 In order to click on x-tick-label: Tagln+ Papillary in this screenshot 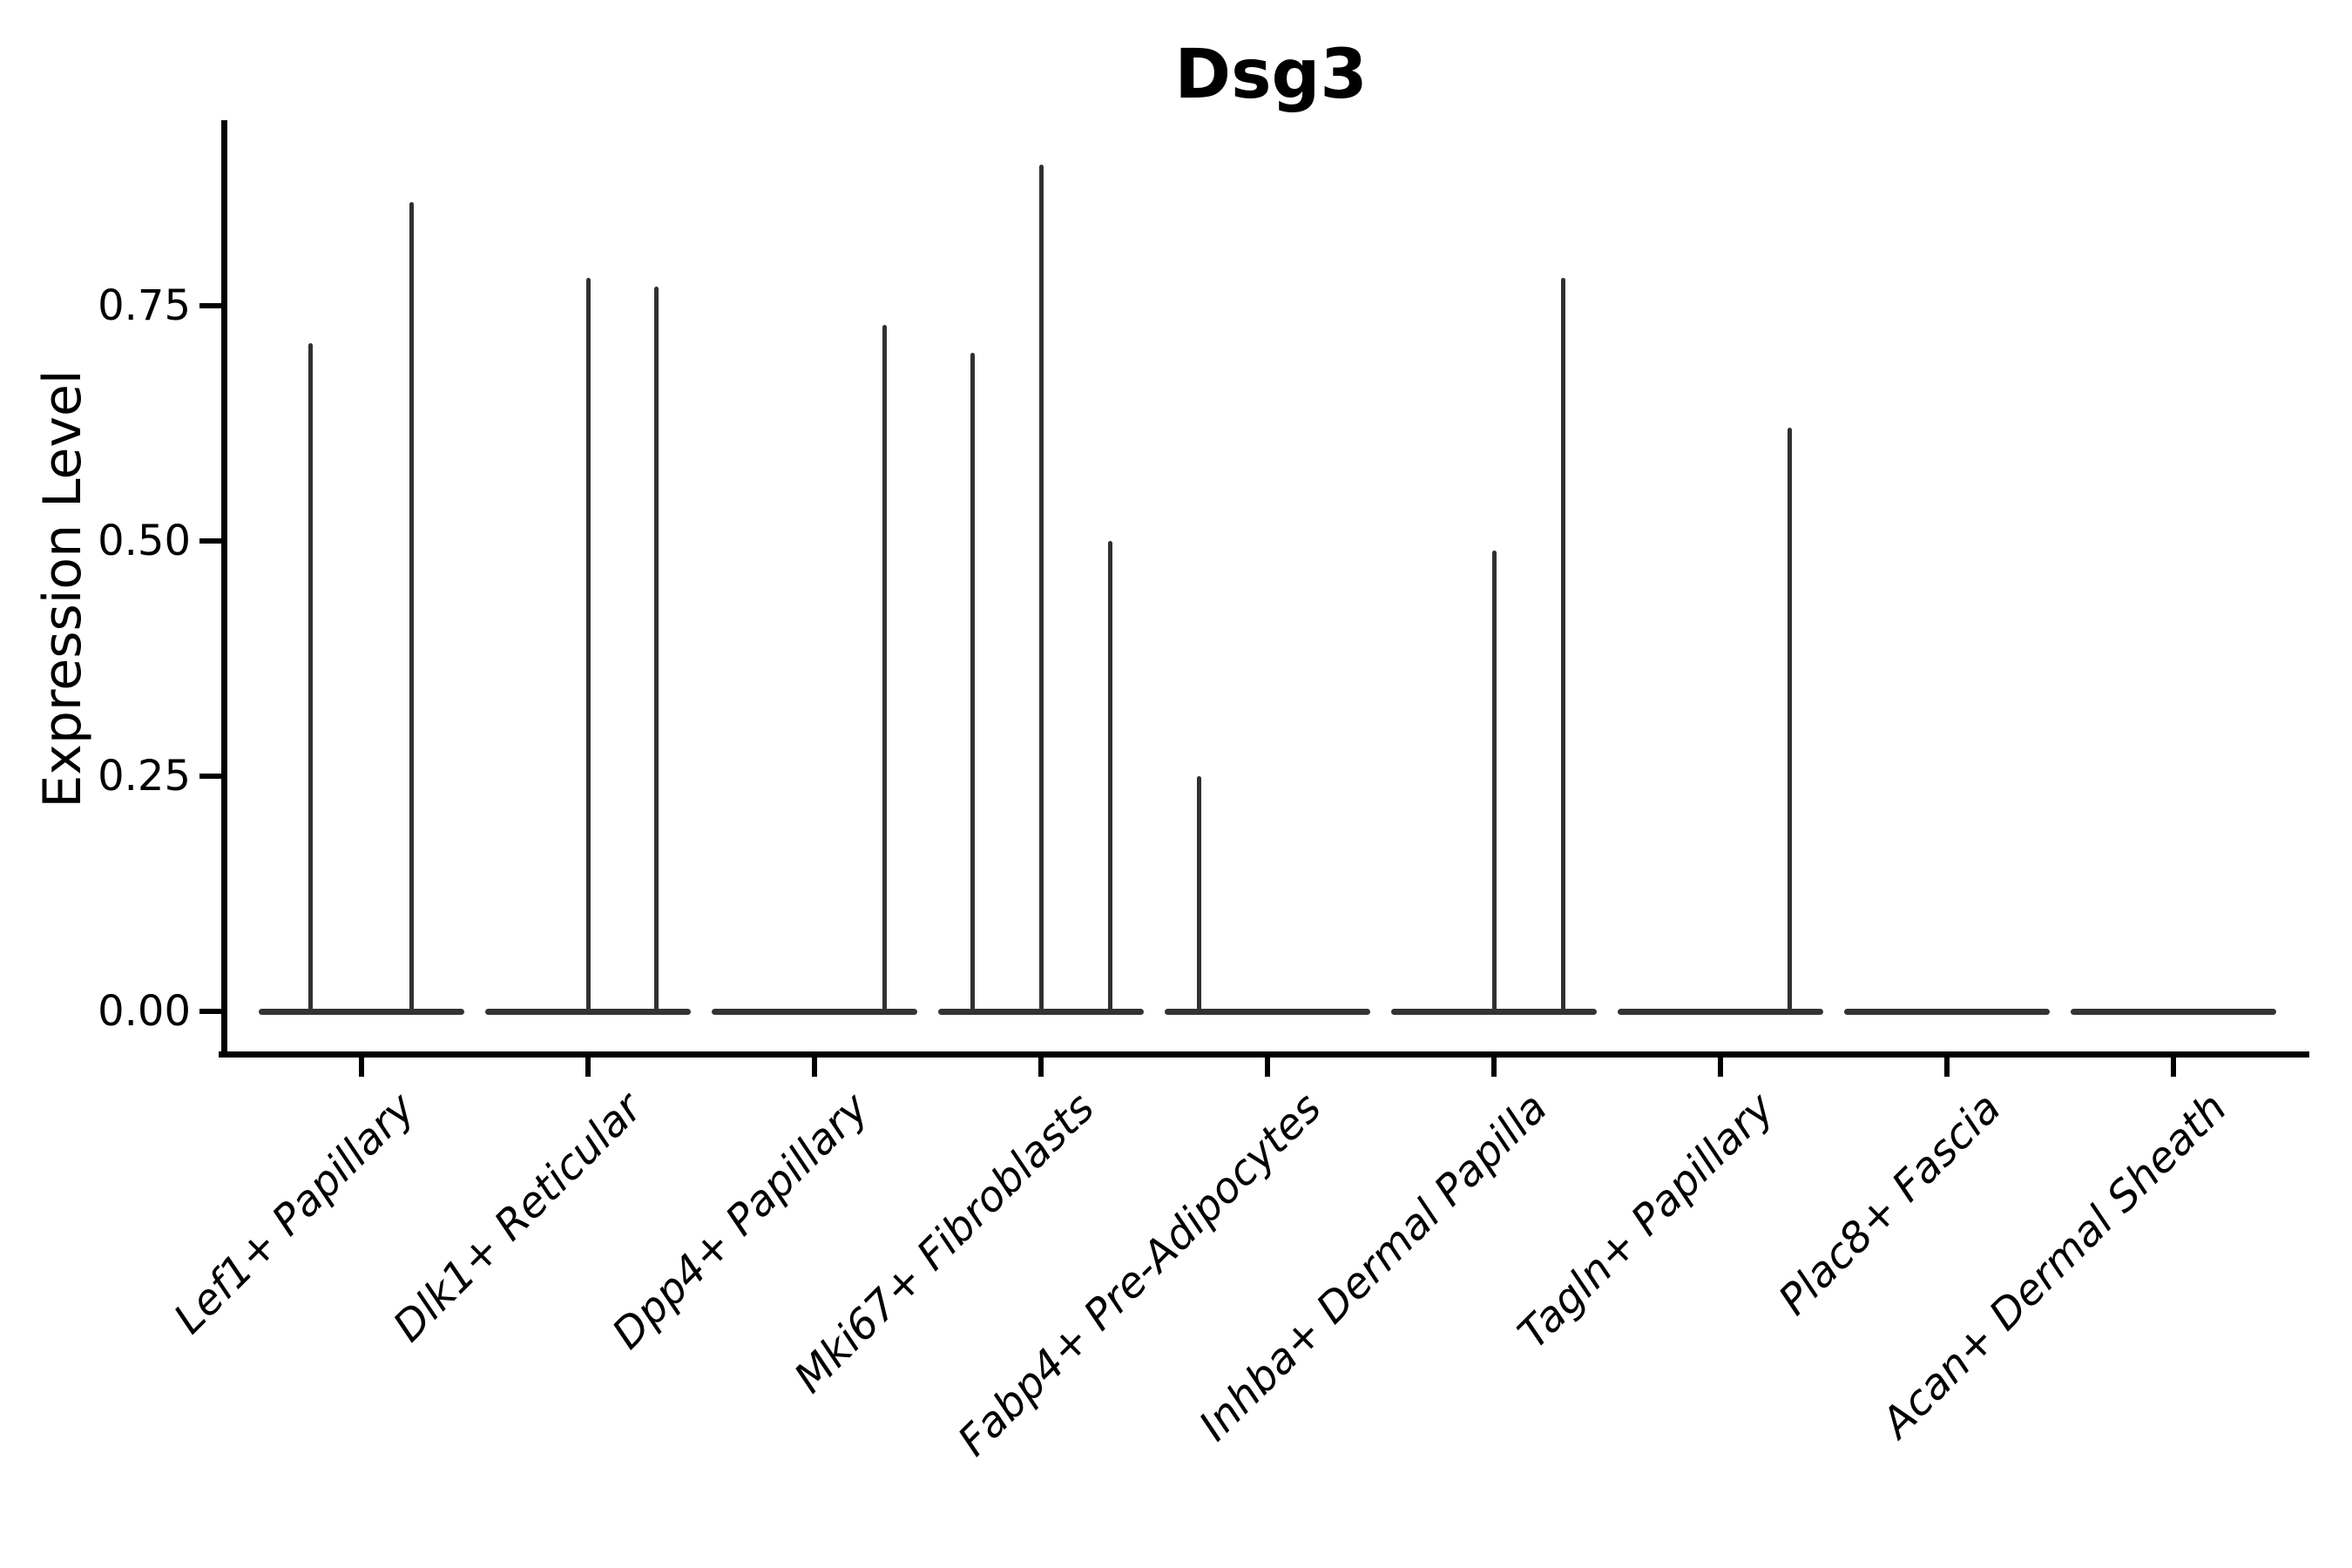, I will do `click(1646, 1221)`.